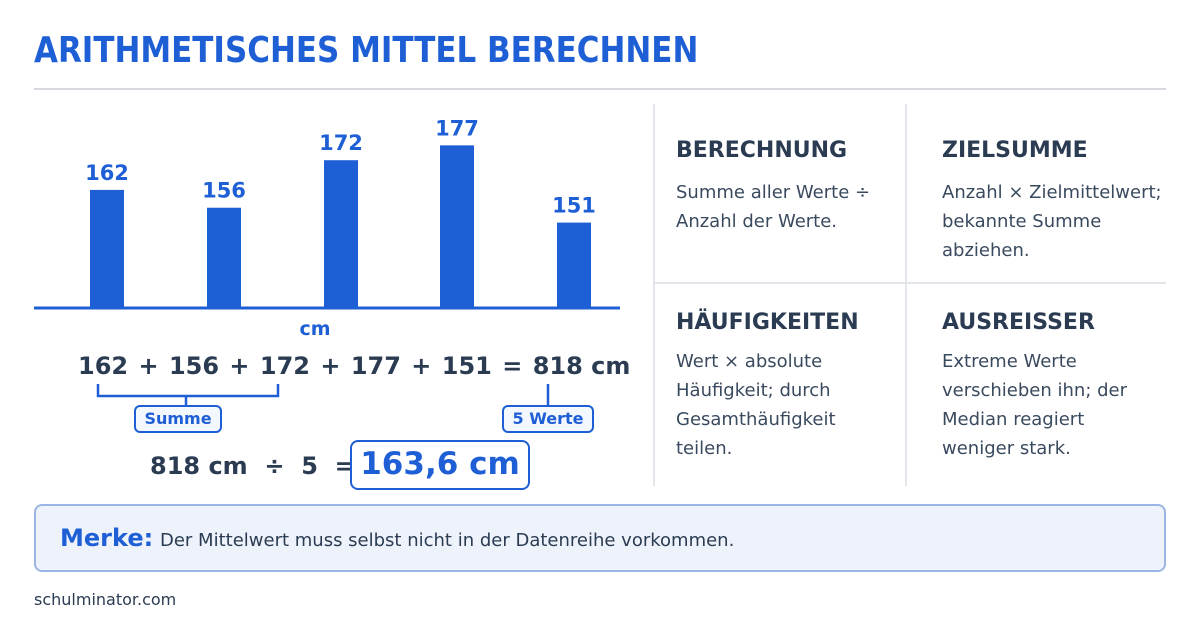  I want to click on sum-bracket, so click(323, 395).